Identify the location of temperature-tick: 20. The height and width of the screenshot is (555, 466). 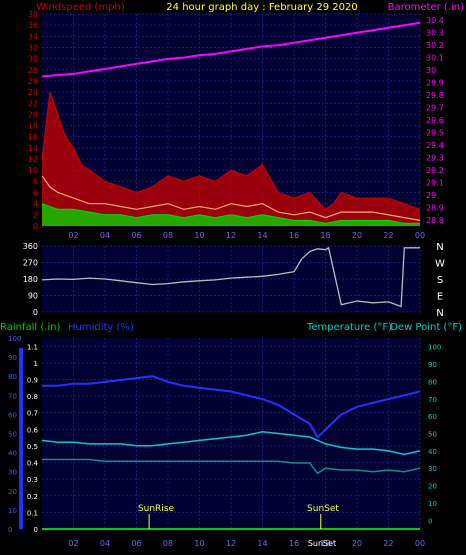
(432, 487).